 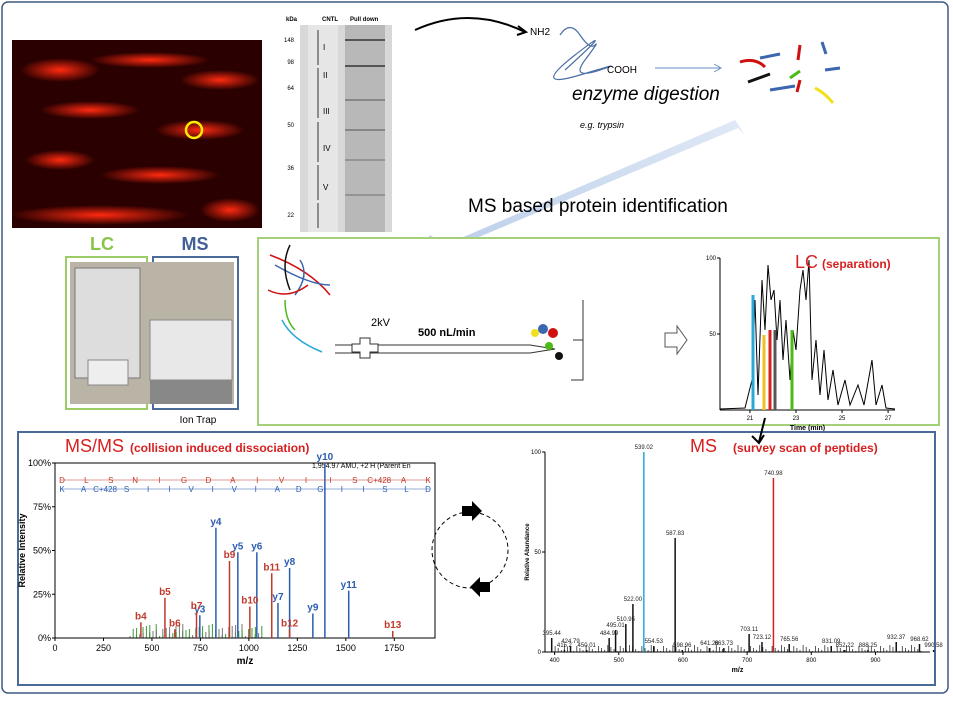 What do you see at coordinates (299, 298) in the screenshot?
I see `peptide-mix` at bounding box center [299, 298].